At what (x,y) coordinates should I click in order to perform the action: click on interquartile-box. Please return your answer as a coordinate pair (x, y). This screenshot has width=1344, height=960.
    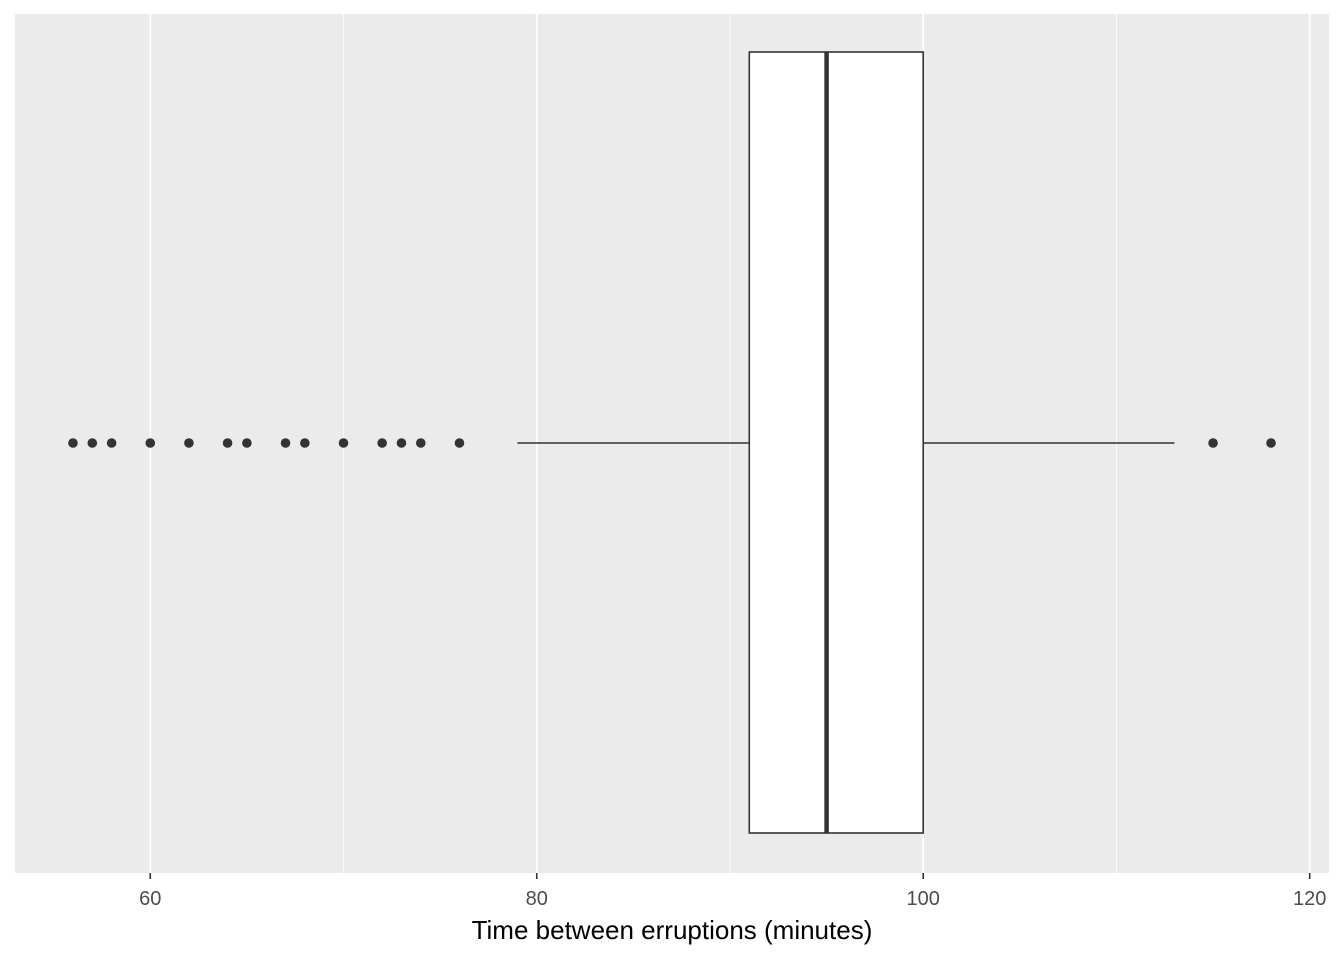
    Looking at the image, I should click on (836, 442).